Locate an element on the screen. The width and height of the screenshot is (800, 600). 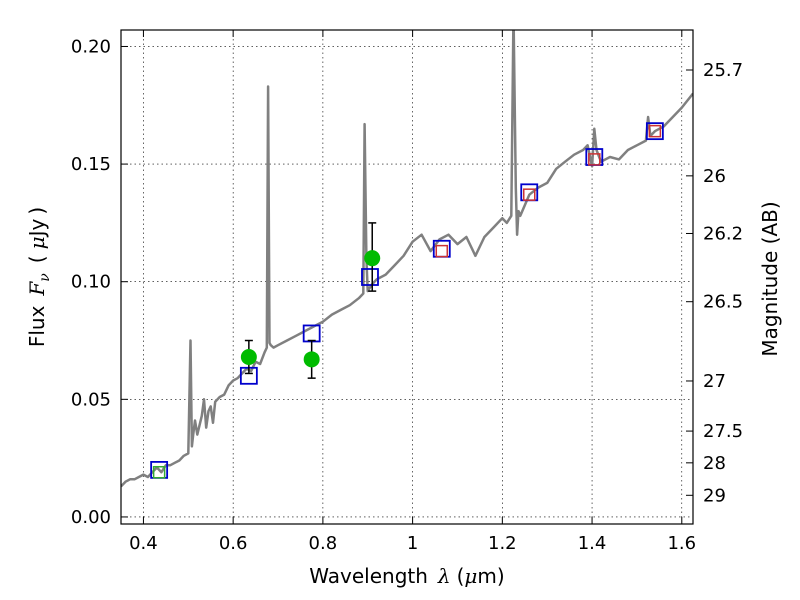
observed-points is located at coordinates (310, 300).